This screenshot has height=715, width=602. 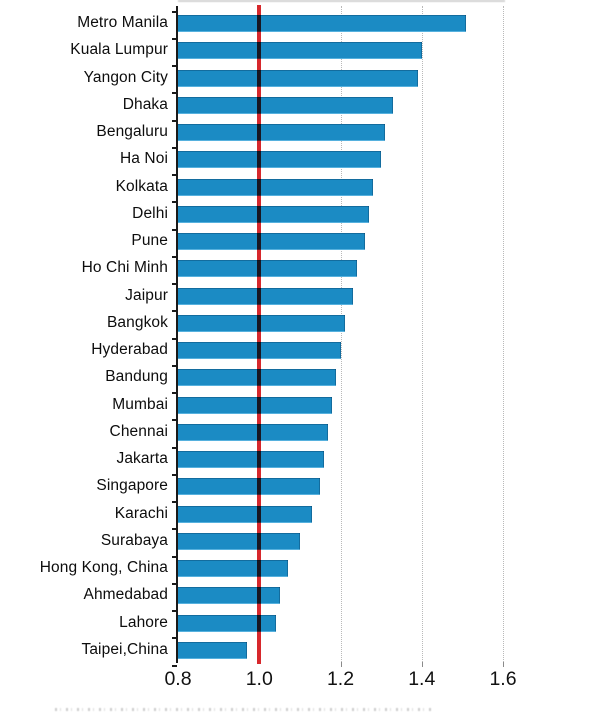 What do you see at coordinates (259, 679) in the screenshot?
I see `x-tick-label: 1.0` at bounding box center [259, 679].